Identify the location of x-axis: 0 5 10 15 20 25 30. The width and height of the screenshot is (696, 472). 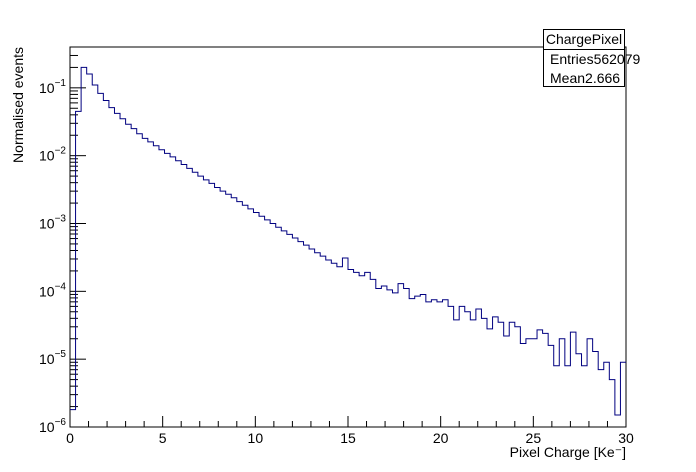
(350, 431).